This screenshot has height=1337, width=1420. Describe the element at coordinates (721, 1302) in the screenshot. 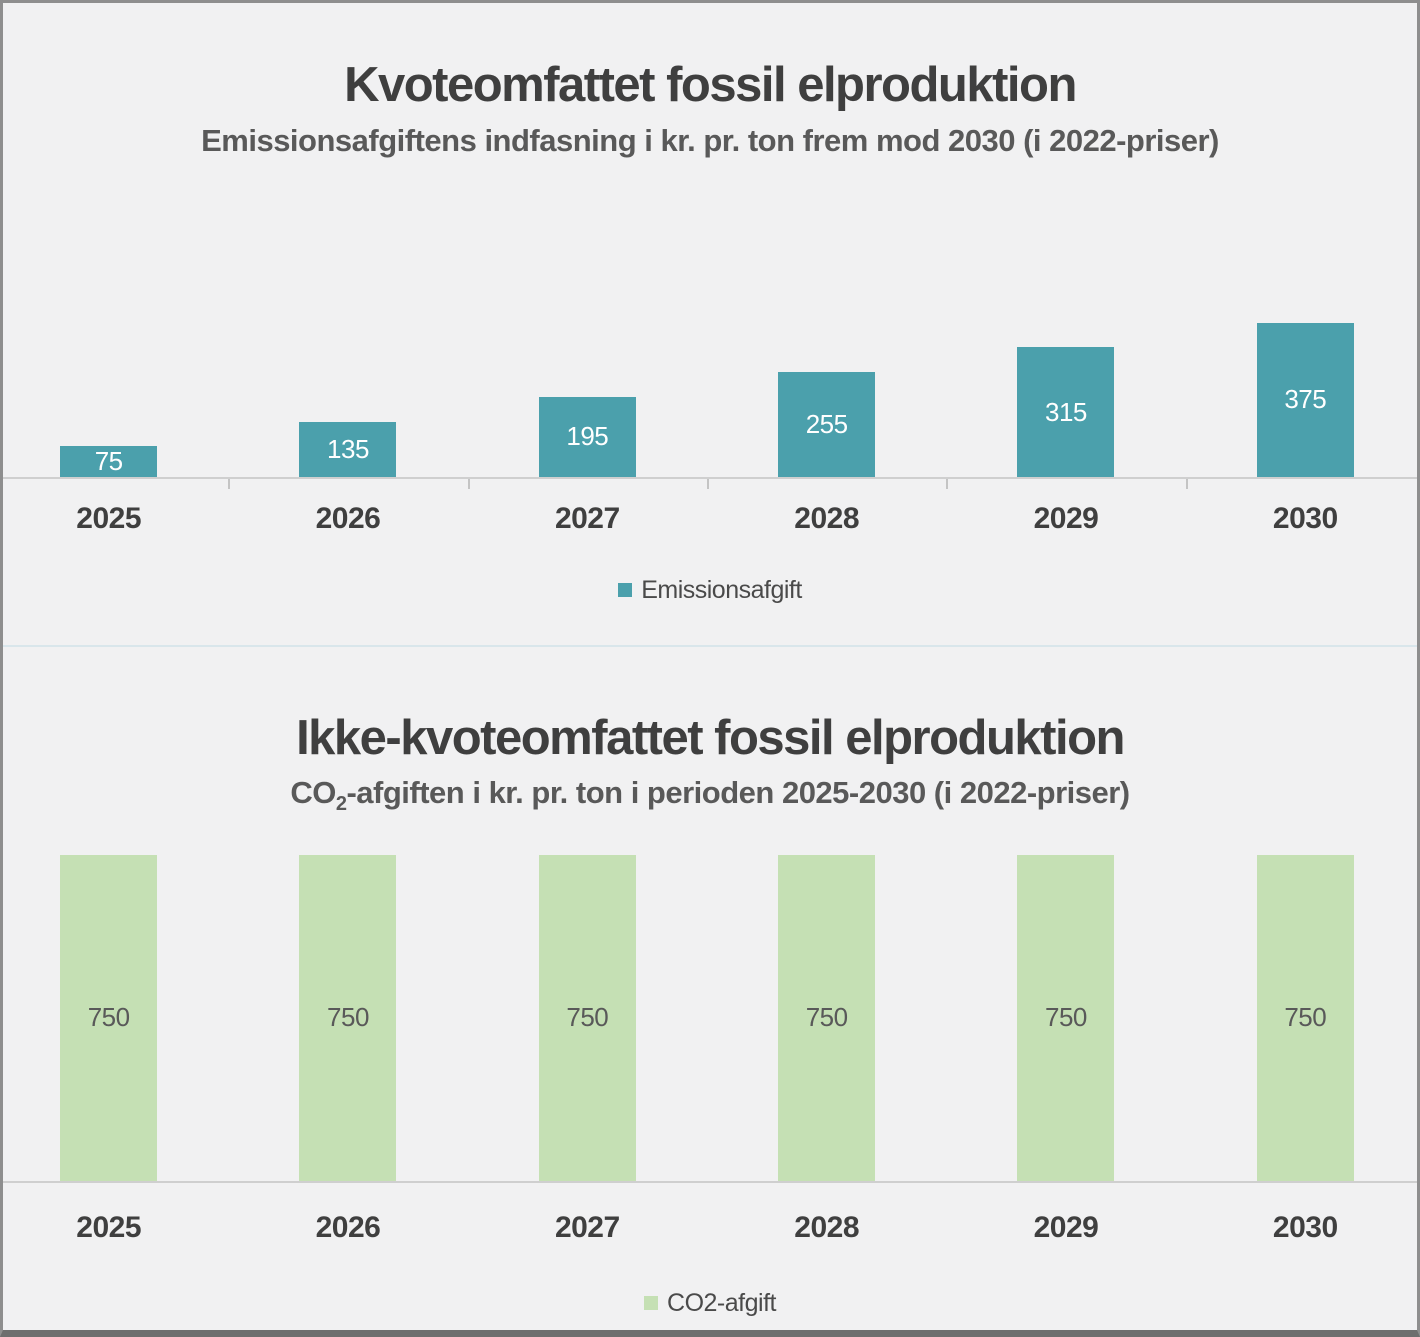

I see `legend-label: CO2-afgift` at that location.